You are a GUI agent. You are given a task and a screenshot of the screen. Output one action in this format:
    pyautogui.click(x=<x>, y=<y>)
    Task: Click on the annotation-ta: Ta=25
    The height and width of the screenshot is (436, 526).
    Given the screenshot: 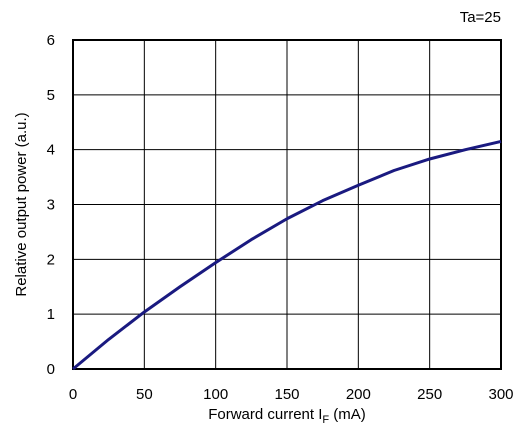 What is the action you would take?
    pyautogui.click(x=480, y=17)
    